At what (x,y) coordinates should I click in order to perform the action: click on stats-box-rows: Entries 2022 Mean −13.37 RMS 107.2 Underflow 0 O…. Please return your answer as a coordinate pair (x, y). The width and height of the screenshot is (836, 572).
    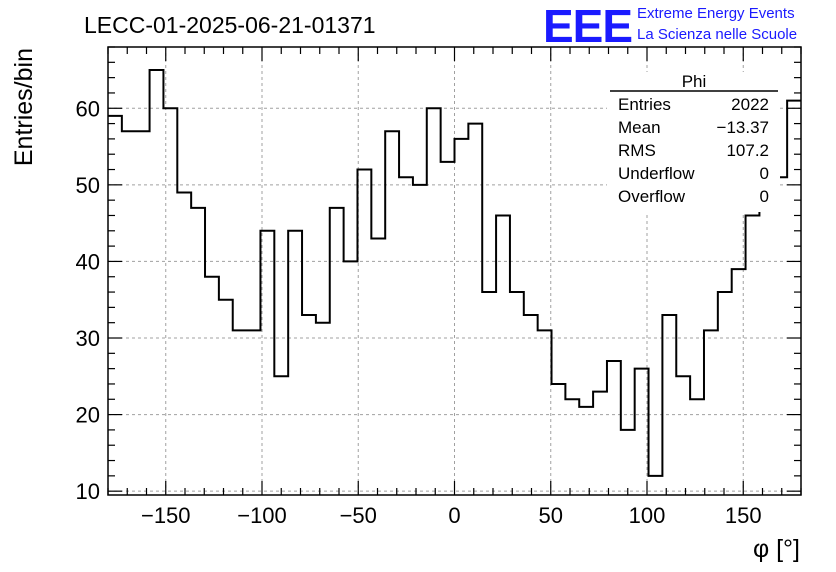
    Looking at the image, I should click on (693, 150).